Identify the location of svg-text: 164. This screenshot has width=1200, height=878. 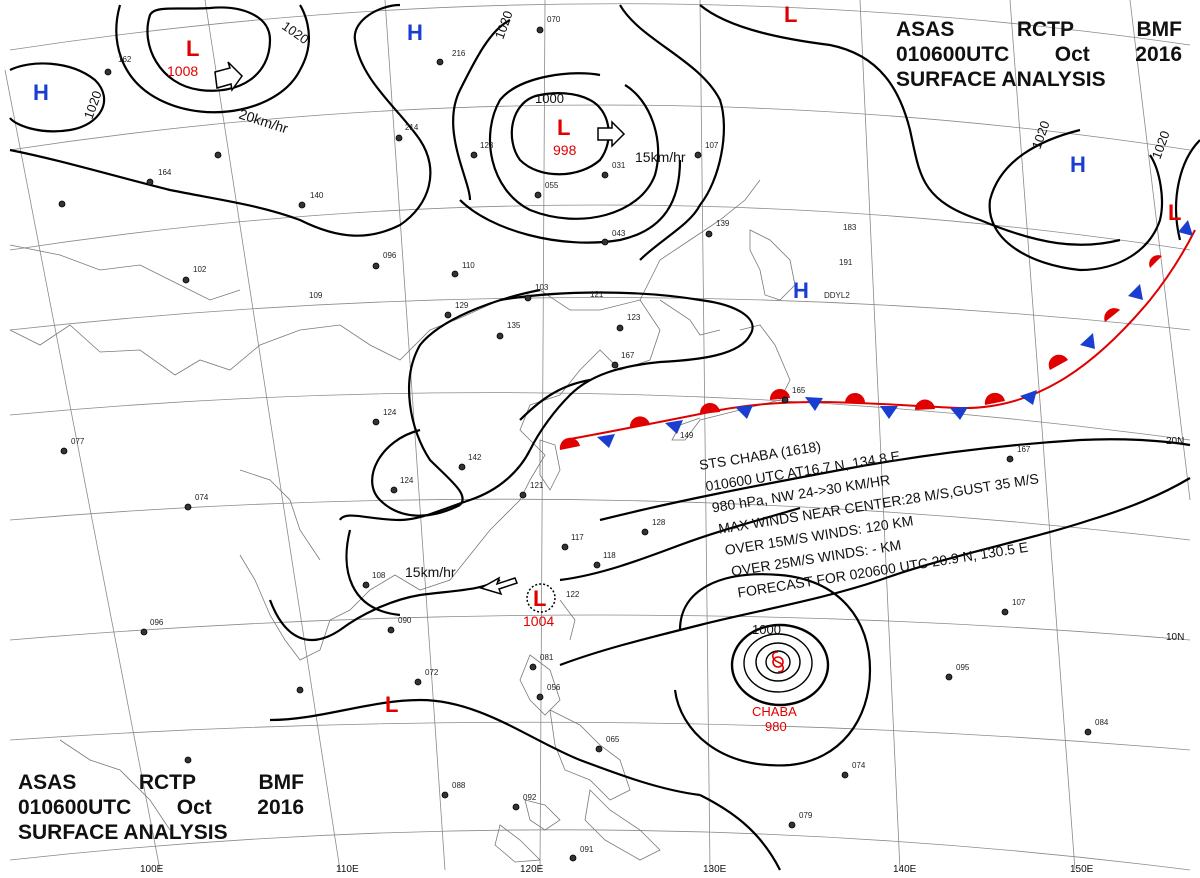
(165, 172).